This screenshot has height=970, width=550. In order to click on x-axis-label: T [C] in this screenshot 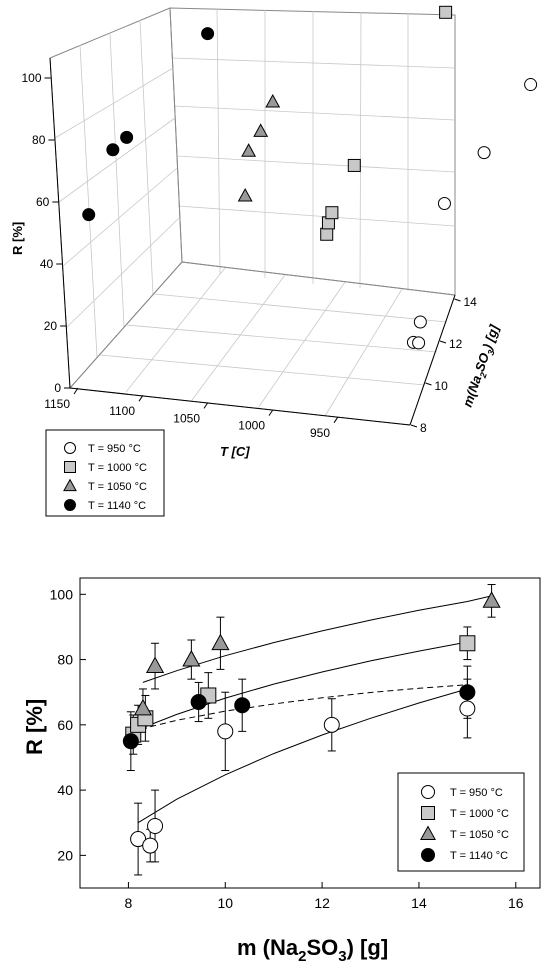, I will do `click(235, 451)`.